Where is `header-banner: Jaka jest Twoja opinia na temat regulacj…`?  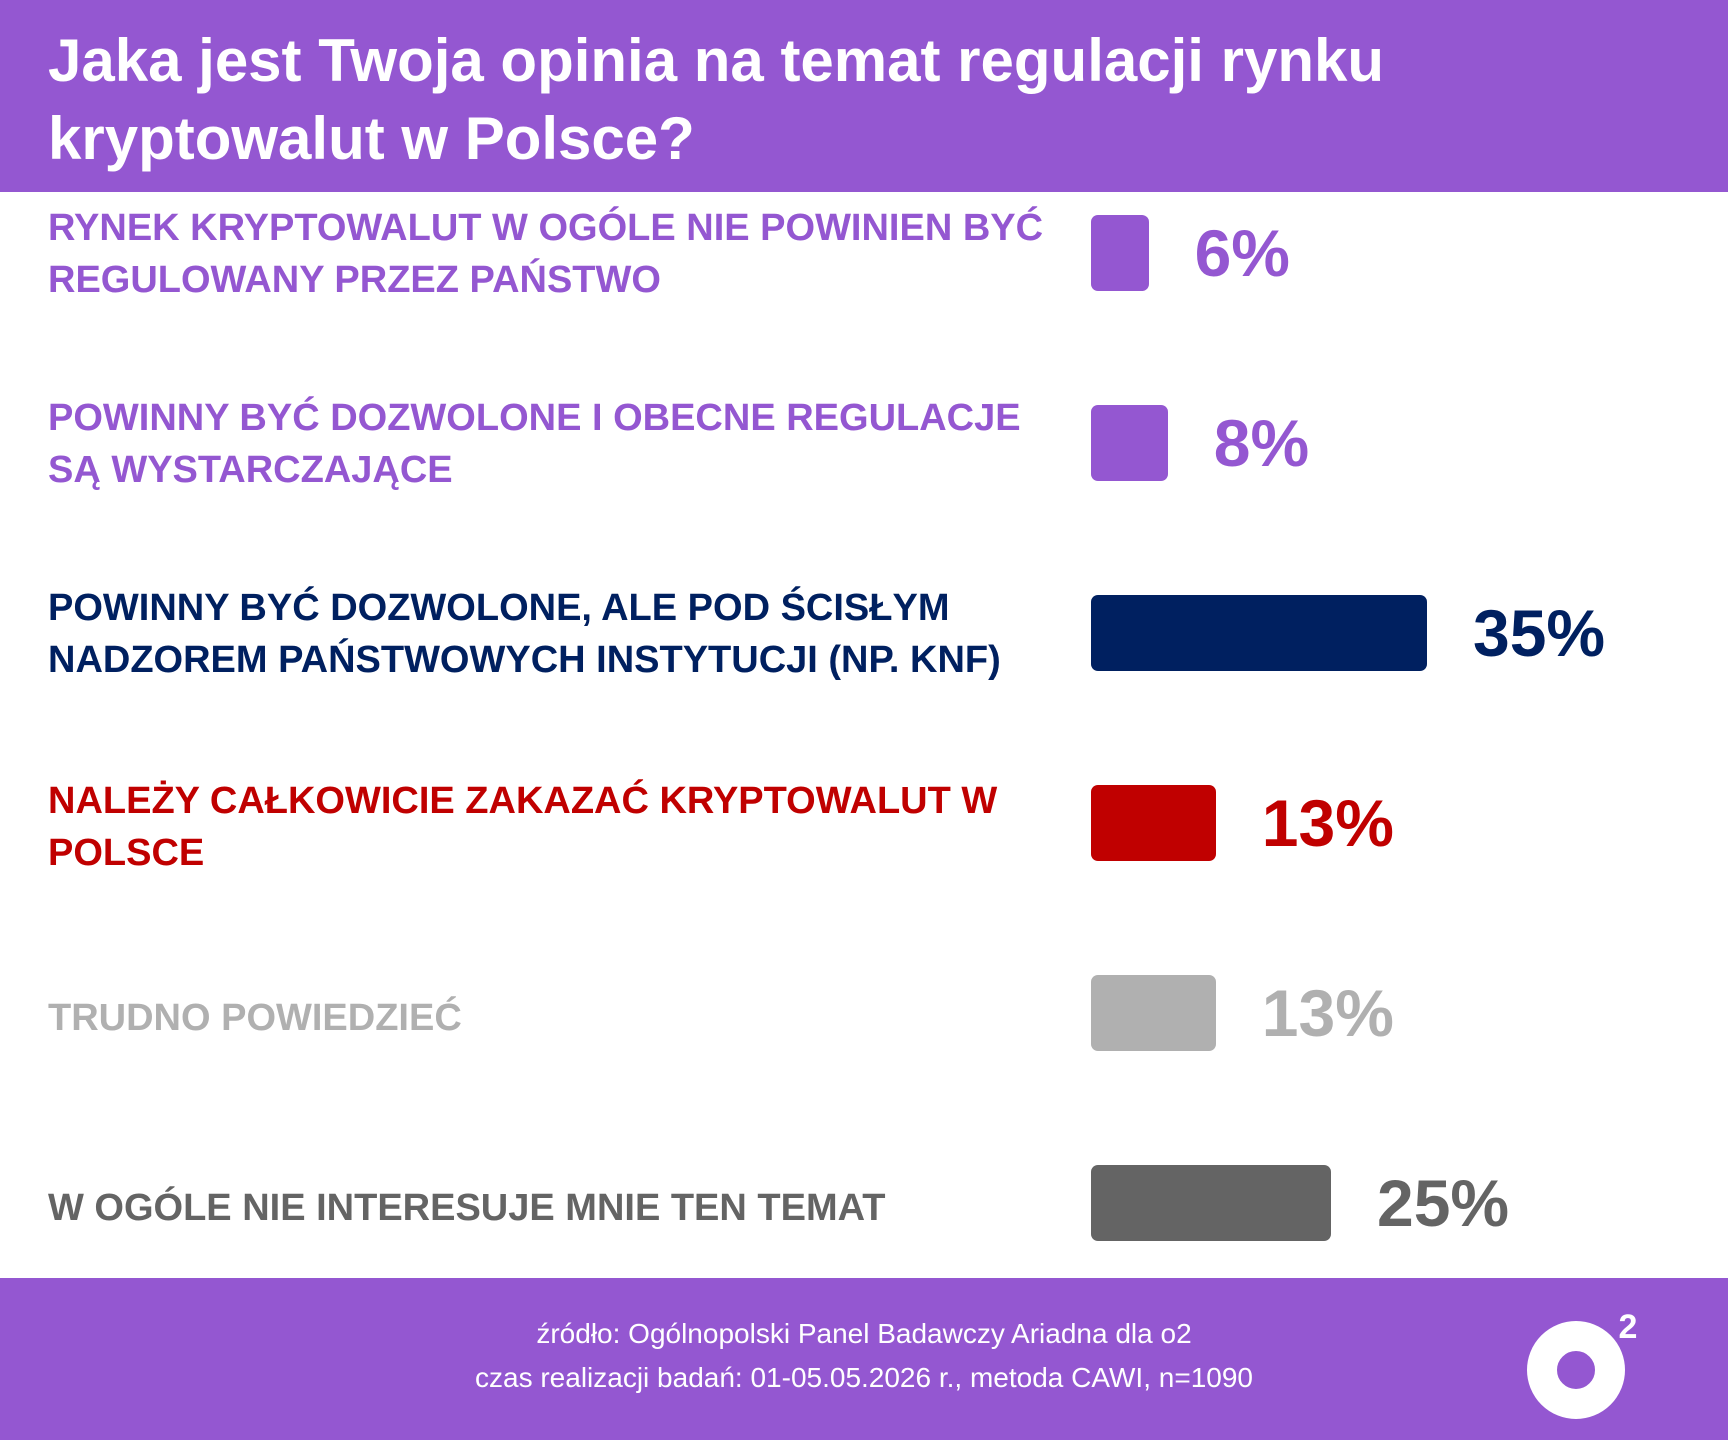
header-banner: Jaka jest Twoja opinia na temat regulacj… is located at coordinates (864, 96).